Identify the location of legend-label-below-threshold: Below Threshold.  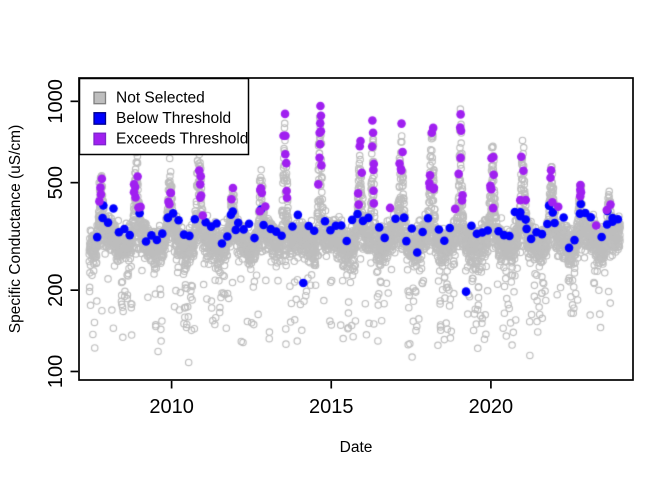
(173, 118).